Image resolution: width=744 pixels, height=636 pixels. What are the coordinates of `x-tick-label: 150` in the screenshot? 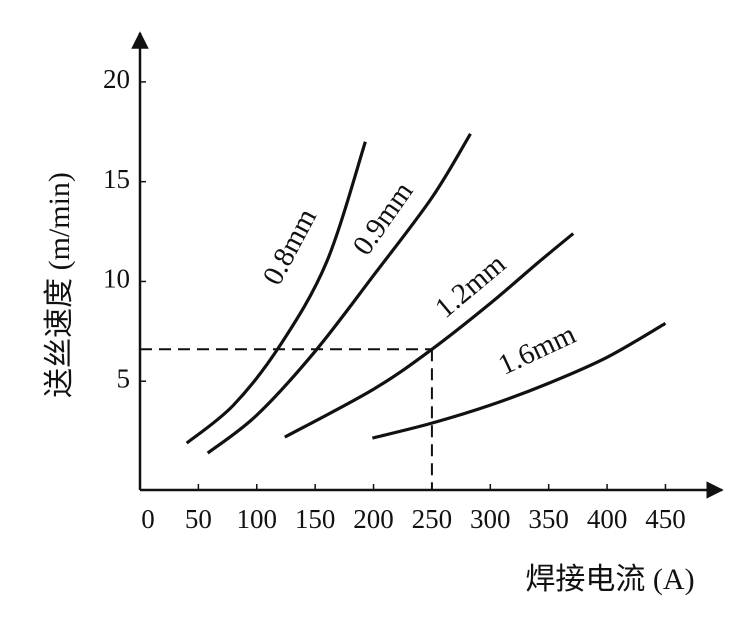 It's located at (315, 519).